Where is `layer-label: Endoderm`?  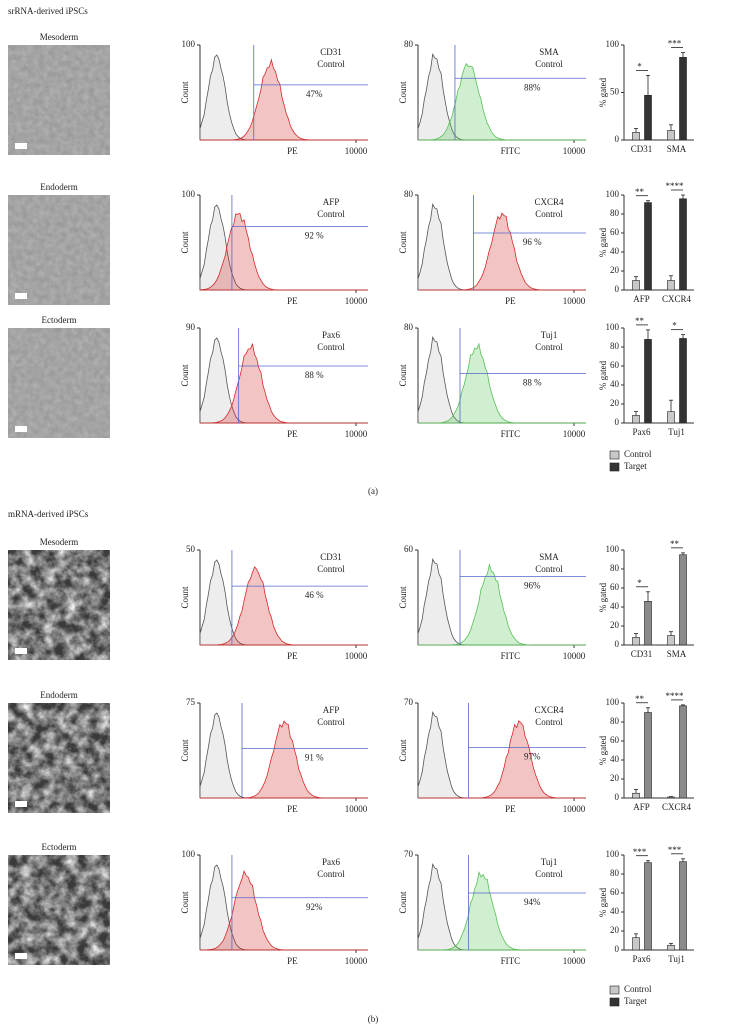
layer-label: Endoderm is located at coordinates (59, 187).